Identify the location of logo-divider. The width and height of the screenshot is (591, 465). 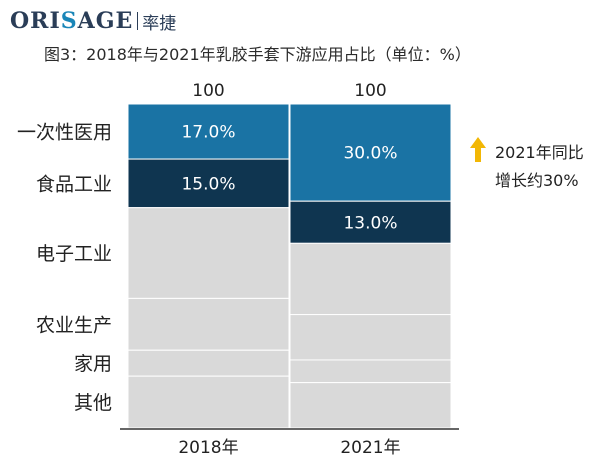
(138, 21).